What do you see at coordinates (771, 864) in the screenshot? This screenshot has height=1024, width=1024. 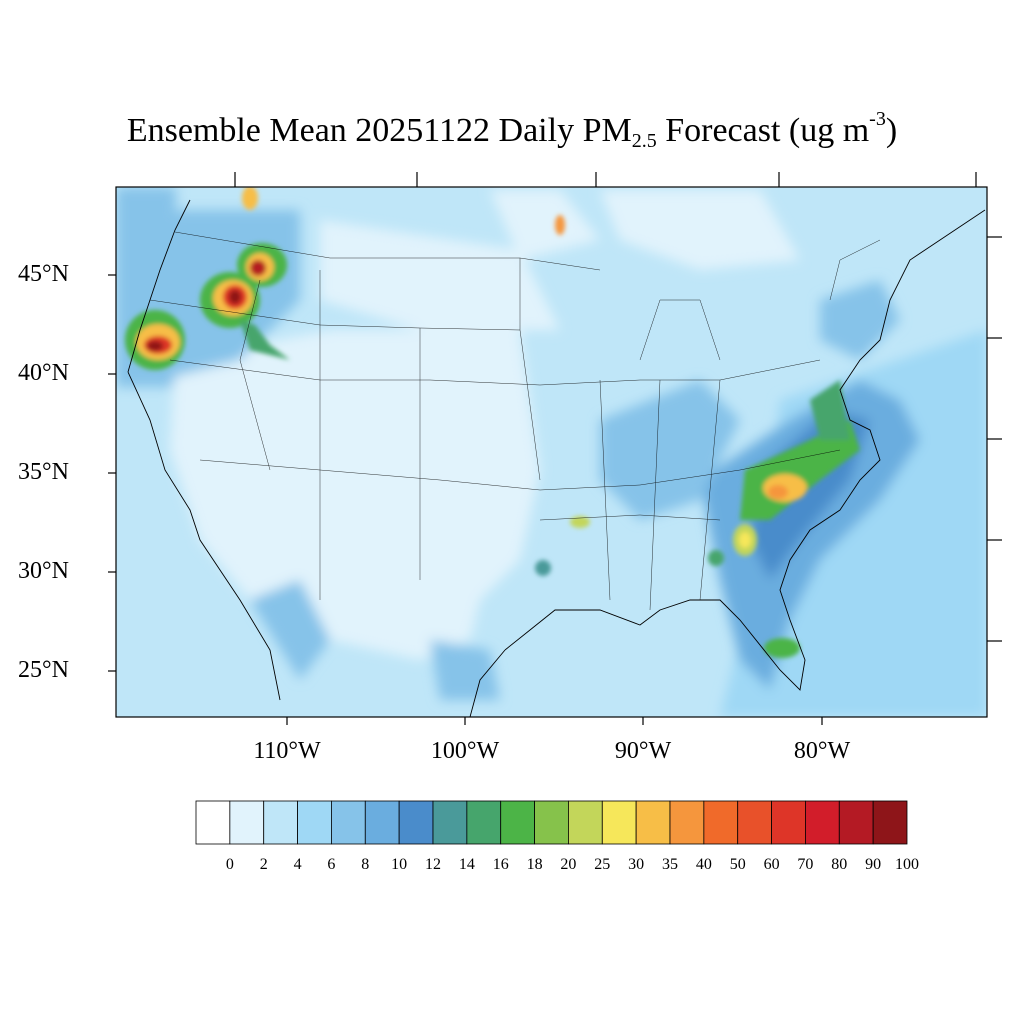 I see `colorbar-tick-label: 60` at bounding box center [771, 864].